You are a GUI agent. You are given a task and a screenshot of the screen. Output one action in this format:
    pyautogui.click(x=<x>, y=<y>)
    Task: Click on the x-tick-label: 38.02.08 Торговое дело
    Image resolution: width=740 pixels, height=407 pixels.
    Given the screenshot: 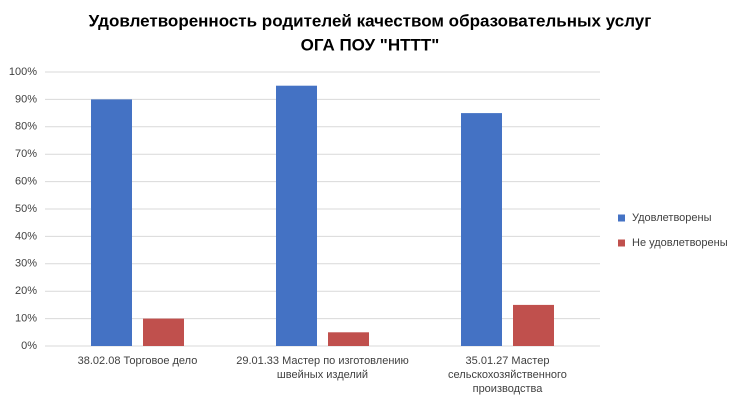 What is the action you would take?
    pyautogui.click(x=137, y=361)
    